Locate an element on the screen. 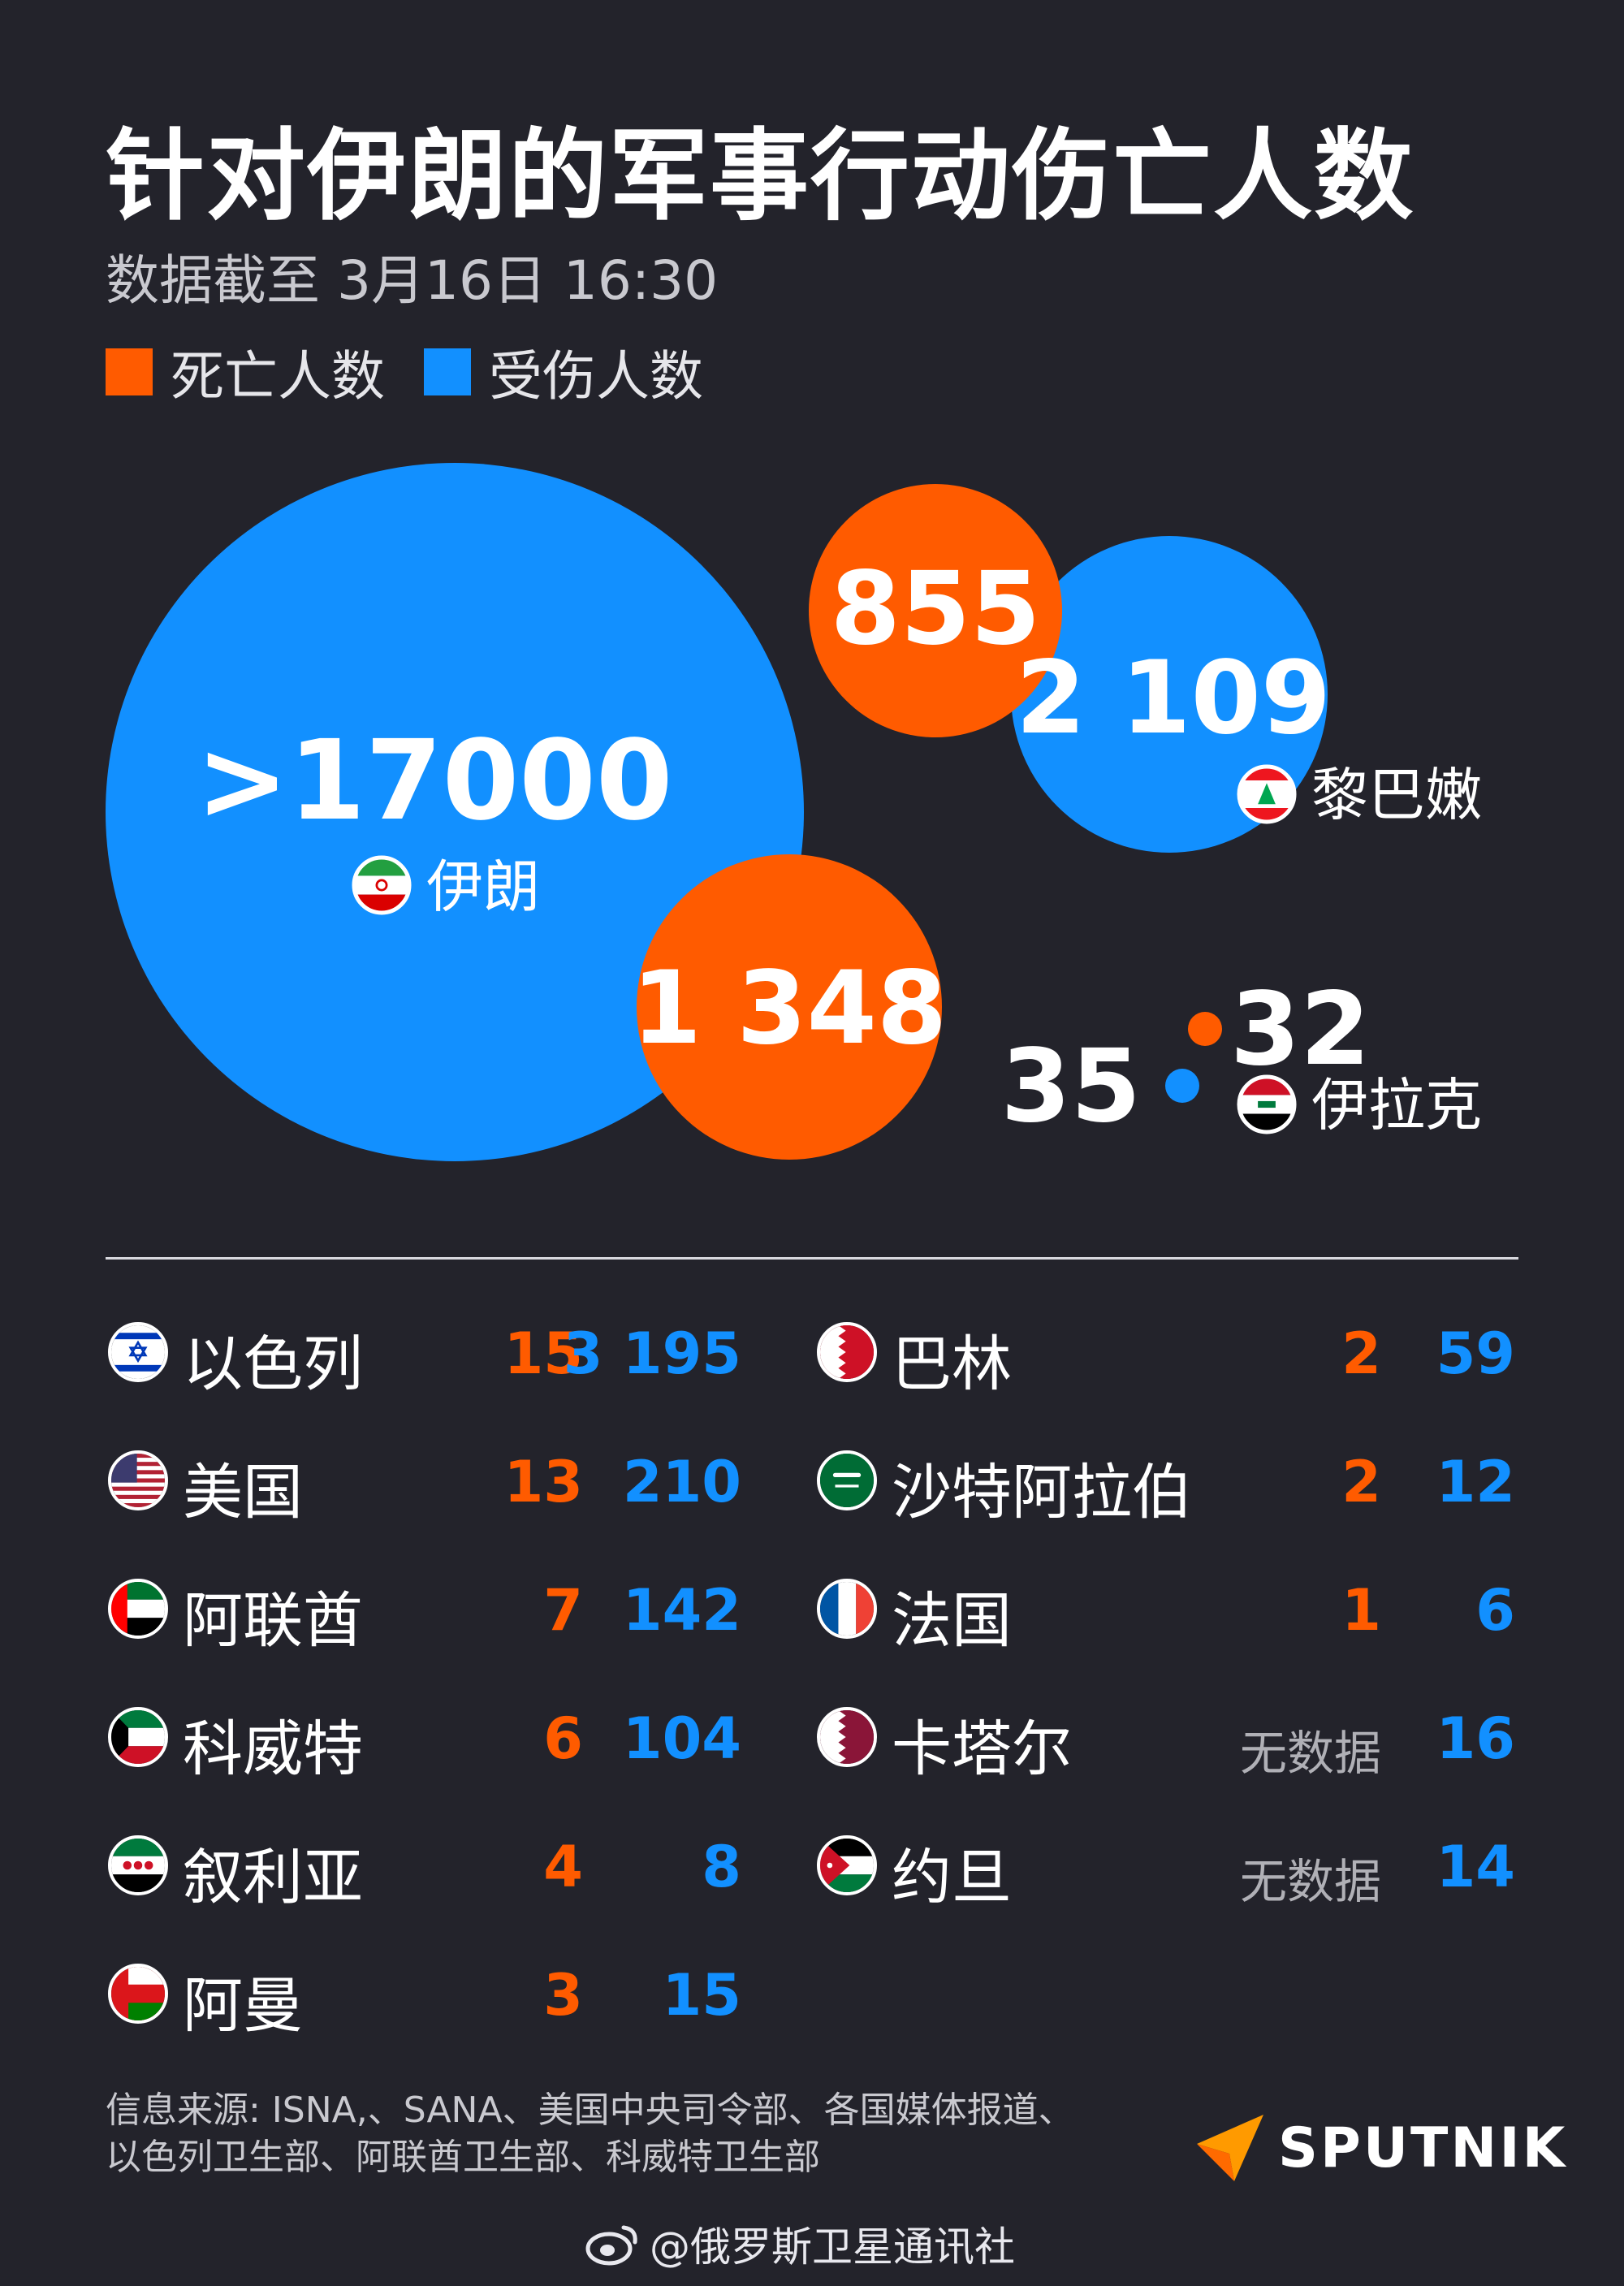 This screenshot has height=2286, width=1624. table-row: 约旦 无数据 14 is located at coordinates (1174, 1867).